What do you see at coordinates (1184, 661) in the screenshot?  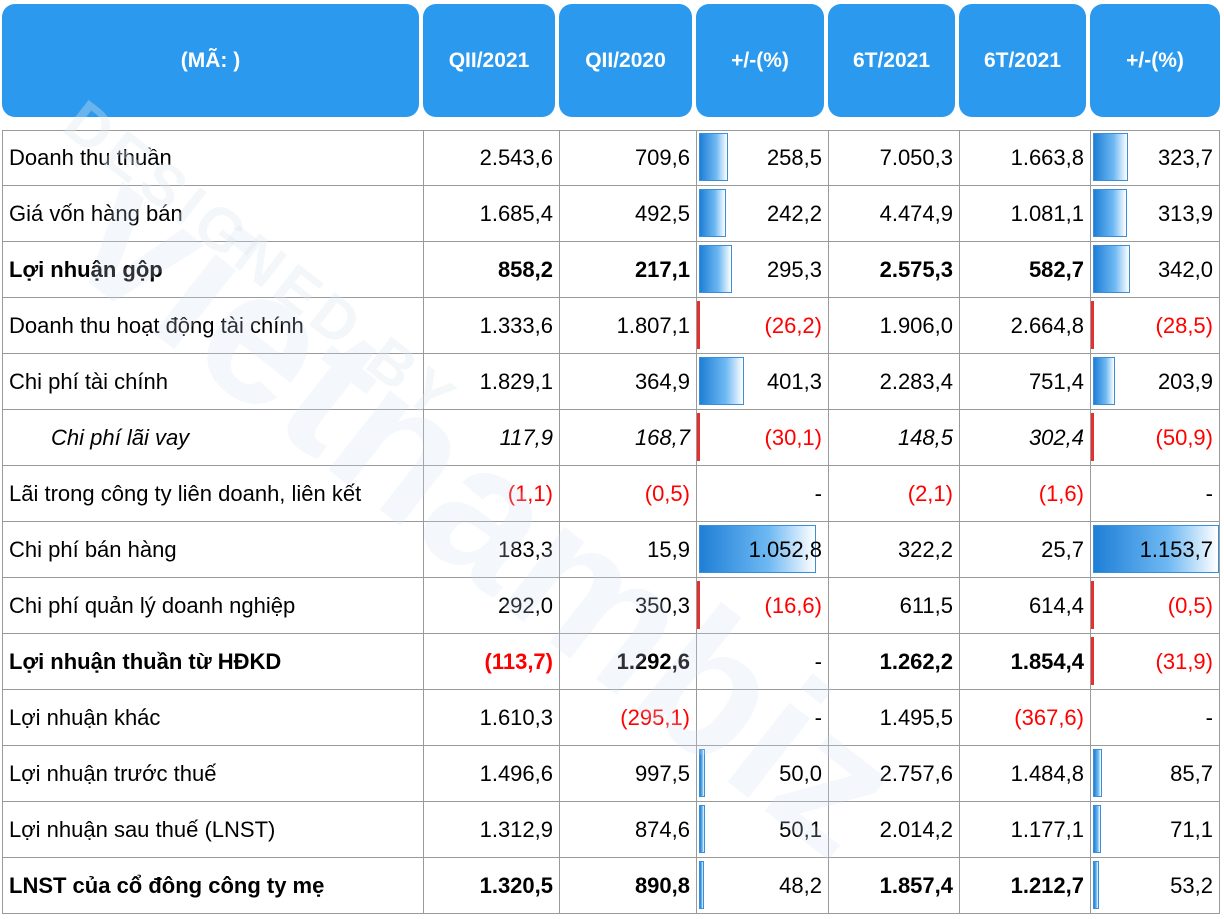 I see `cell-value: (31,9)` at bounding box center [1184, 661].